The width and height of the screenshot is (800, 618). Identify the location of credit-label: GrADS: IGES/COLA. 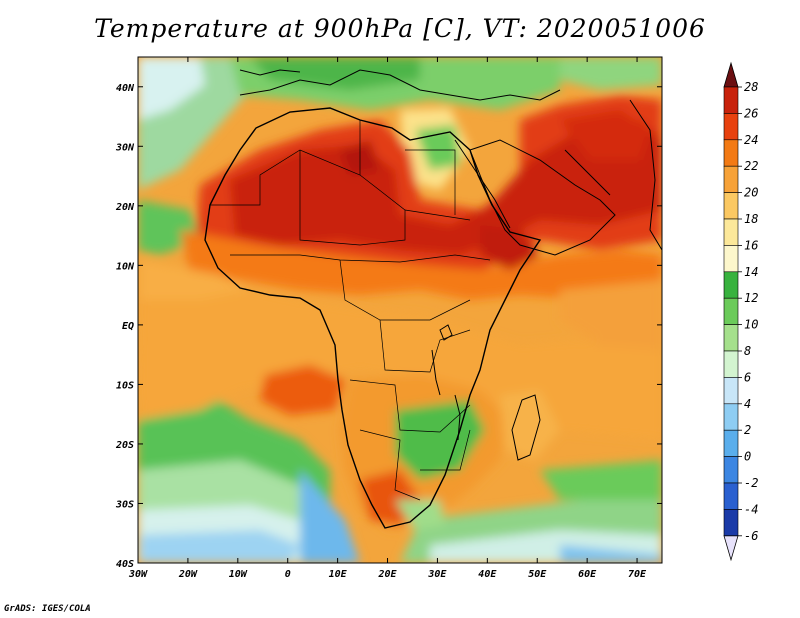
(47, 609).